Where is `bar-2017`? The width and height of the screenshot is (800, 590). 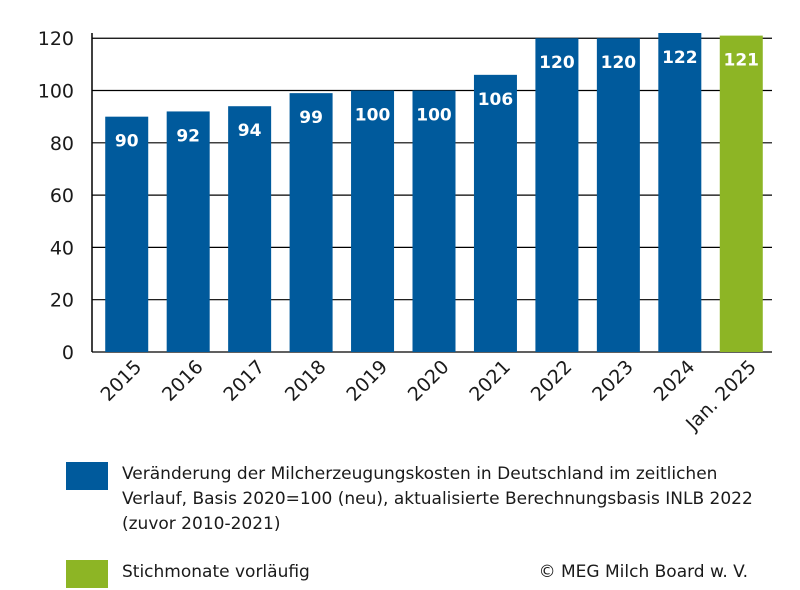 bar-2017 is located at coordinates (250, 229).